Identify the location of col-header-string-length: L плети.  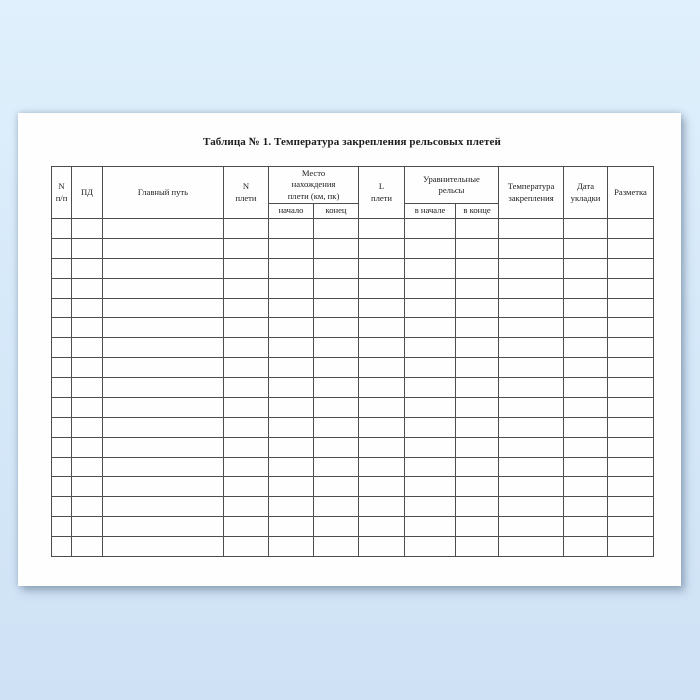
(381, 192).